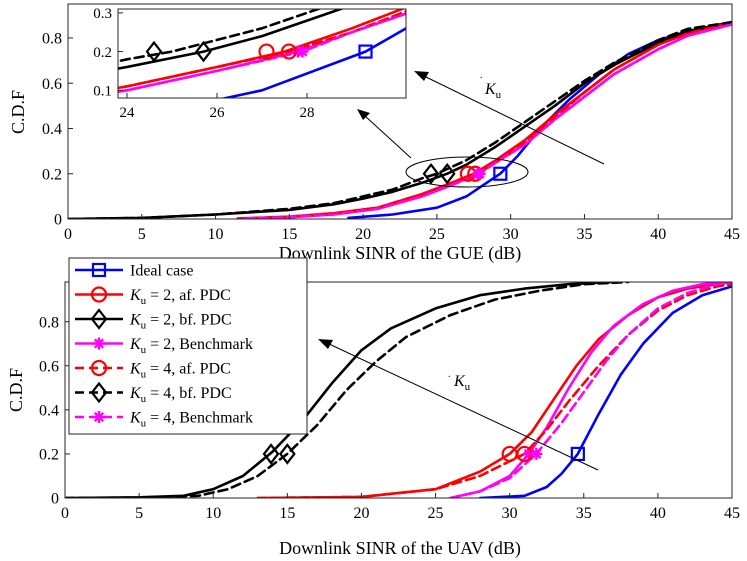 The height and width of the screenshot is (561, 747). What do you see at coordinates (164, 420) in the screenshot?
I see `legend-item-7: Ku = 4, Benchmark` at bounding box center [164, 420].